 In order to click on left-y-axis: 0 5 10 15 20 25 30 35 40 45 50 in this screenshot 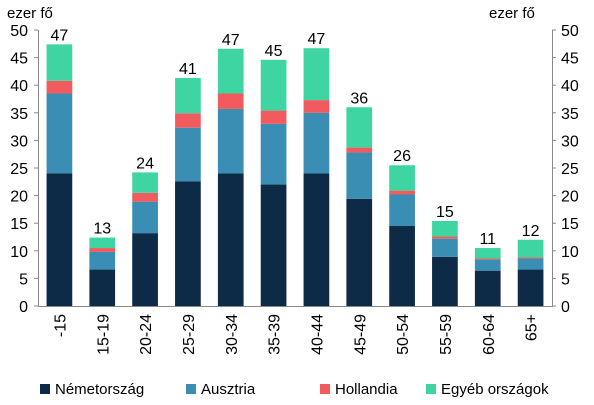, I will do `click(24, 169)`.